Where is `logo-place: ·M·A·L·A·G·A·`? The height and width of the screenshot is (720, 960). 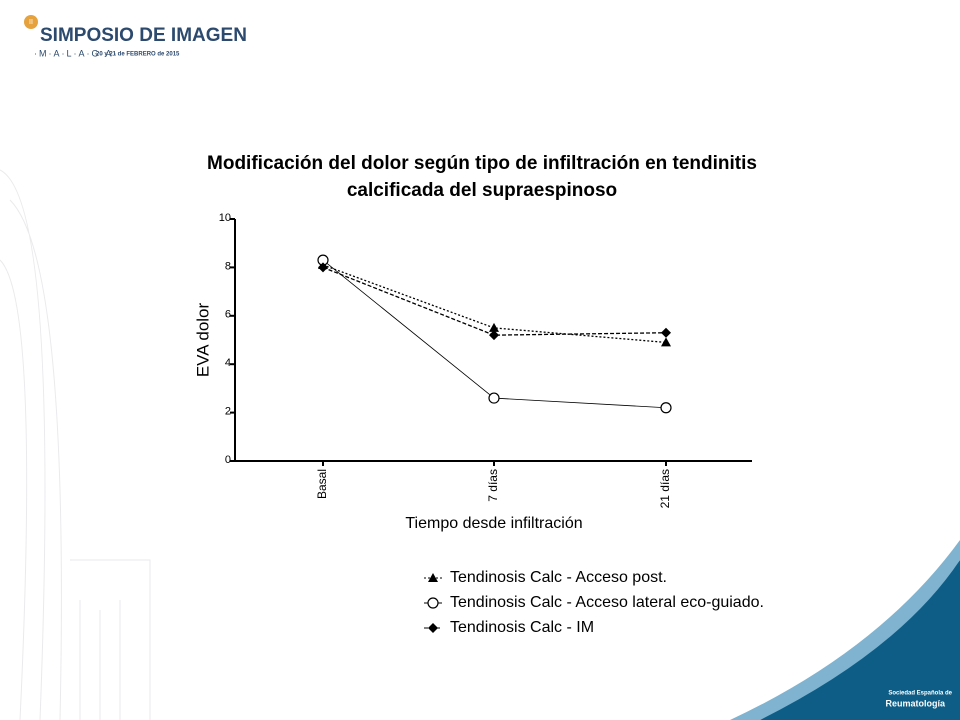
logo-place: ·M·A·L·A·G·A· is located at coordinates (76, 53).